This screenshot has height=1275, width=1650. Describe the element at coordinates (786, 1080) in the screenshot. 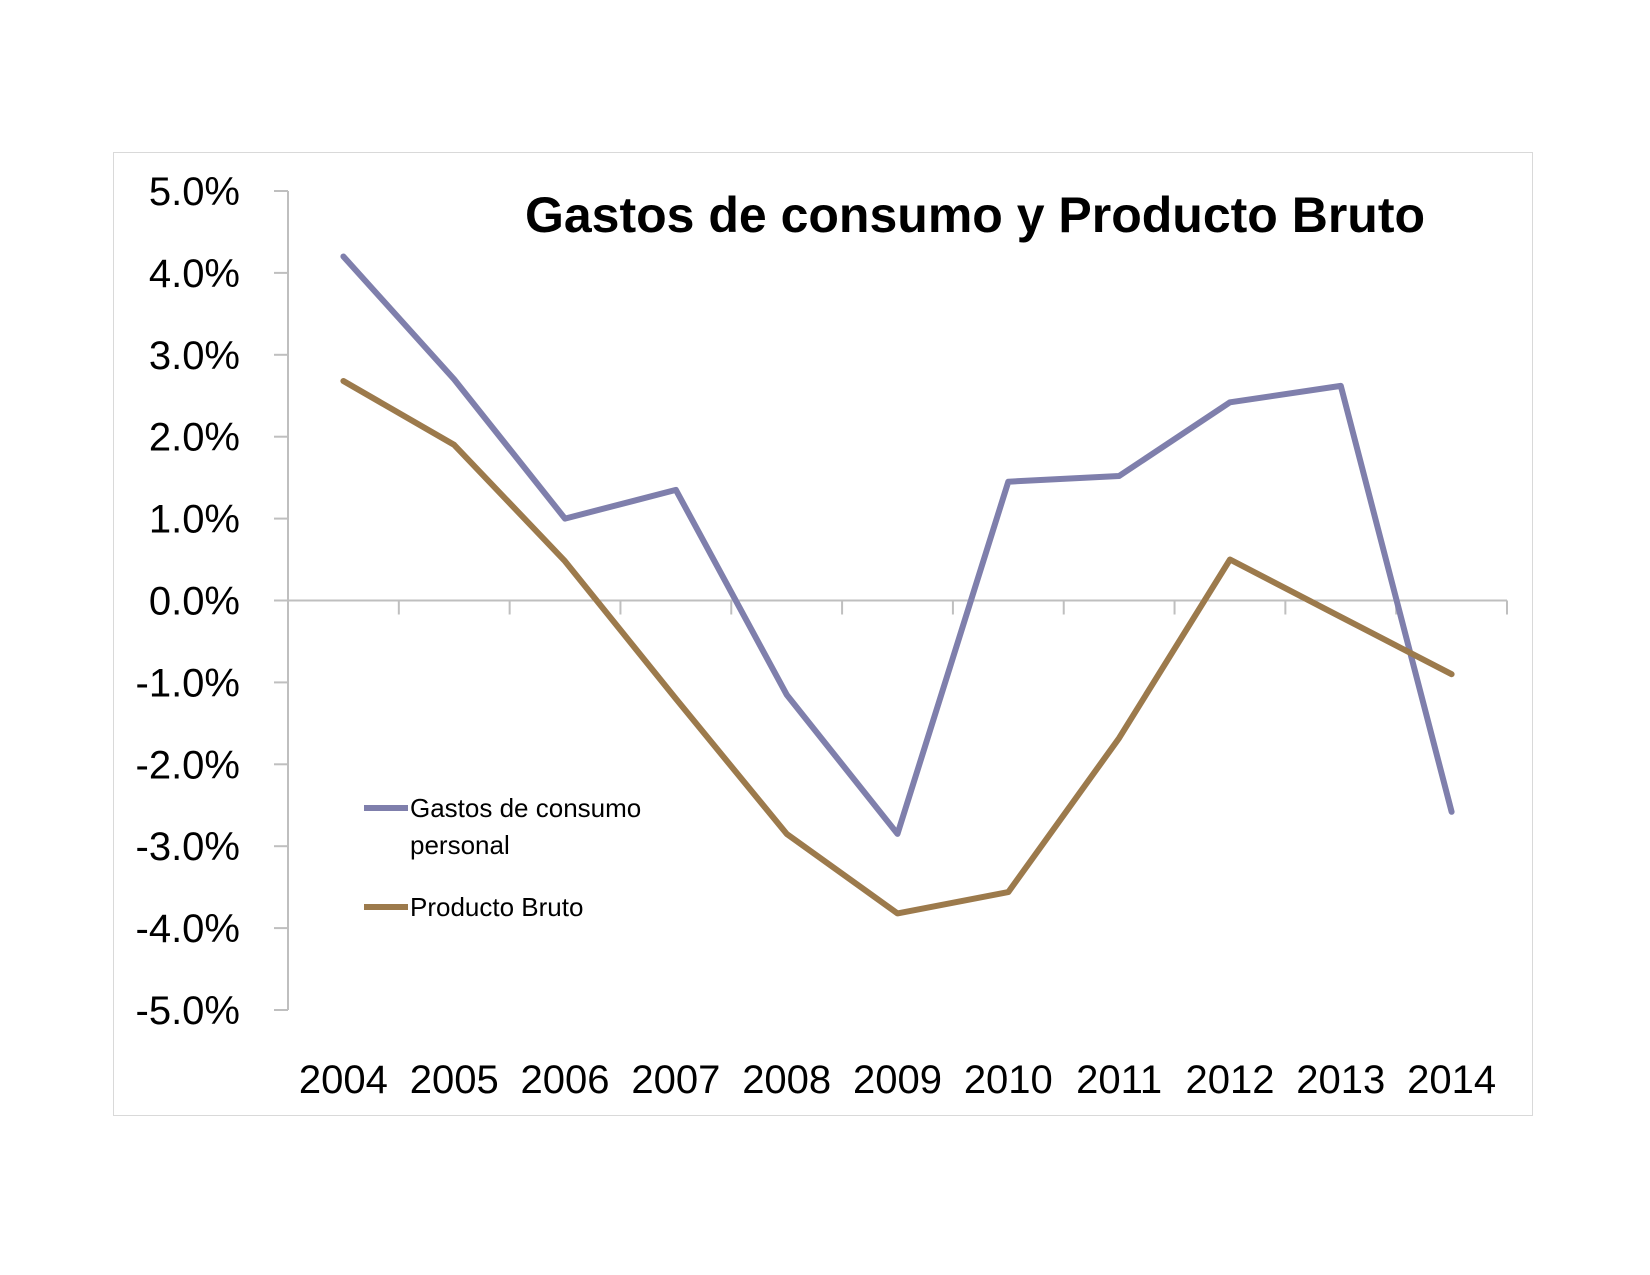

I see `x-tick-label: 2008` at that location.